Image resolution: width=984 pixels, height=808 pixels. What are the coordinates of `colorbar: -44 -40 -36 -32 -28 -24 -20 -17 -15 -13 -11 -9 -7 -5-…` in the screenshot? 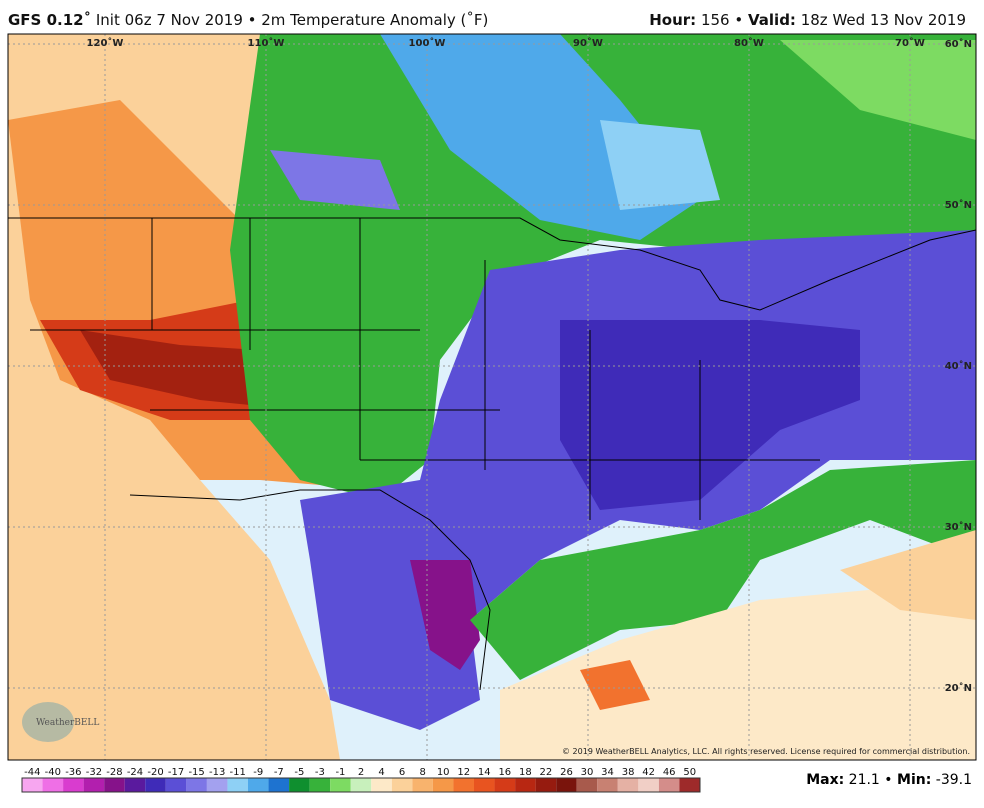 It's located at (361, 780).